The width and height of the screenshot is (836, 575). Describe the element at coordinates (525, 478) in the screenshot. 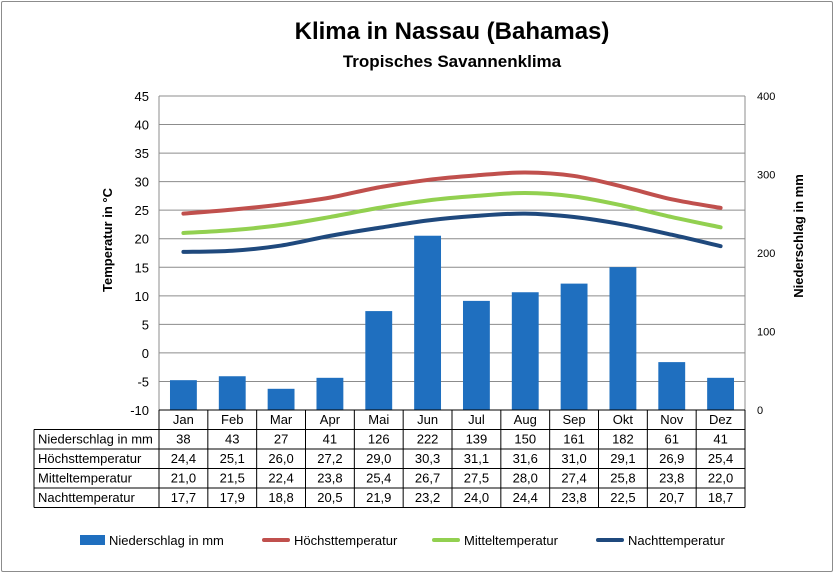

I see `data-label: 28,0` at that location.